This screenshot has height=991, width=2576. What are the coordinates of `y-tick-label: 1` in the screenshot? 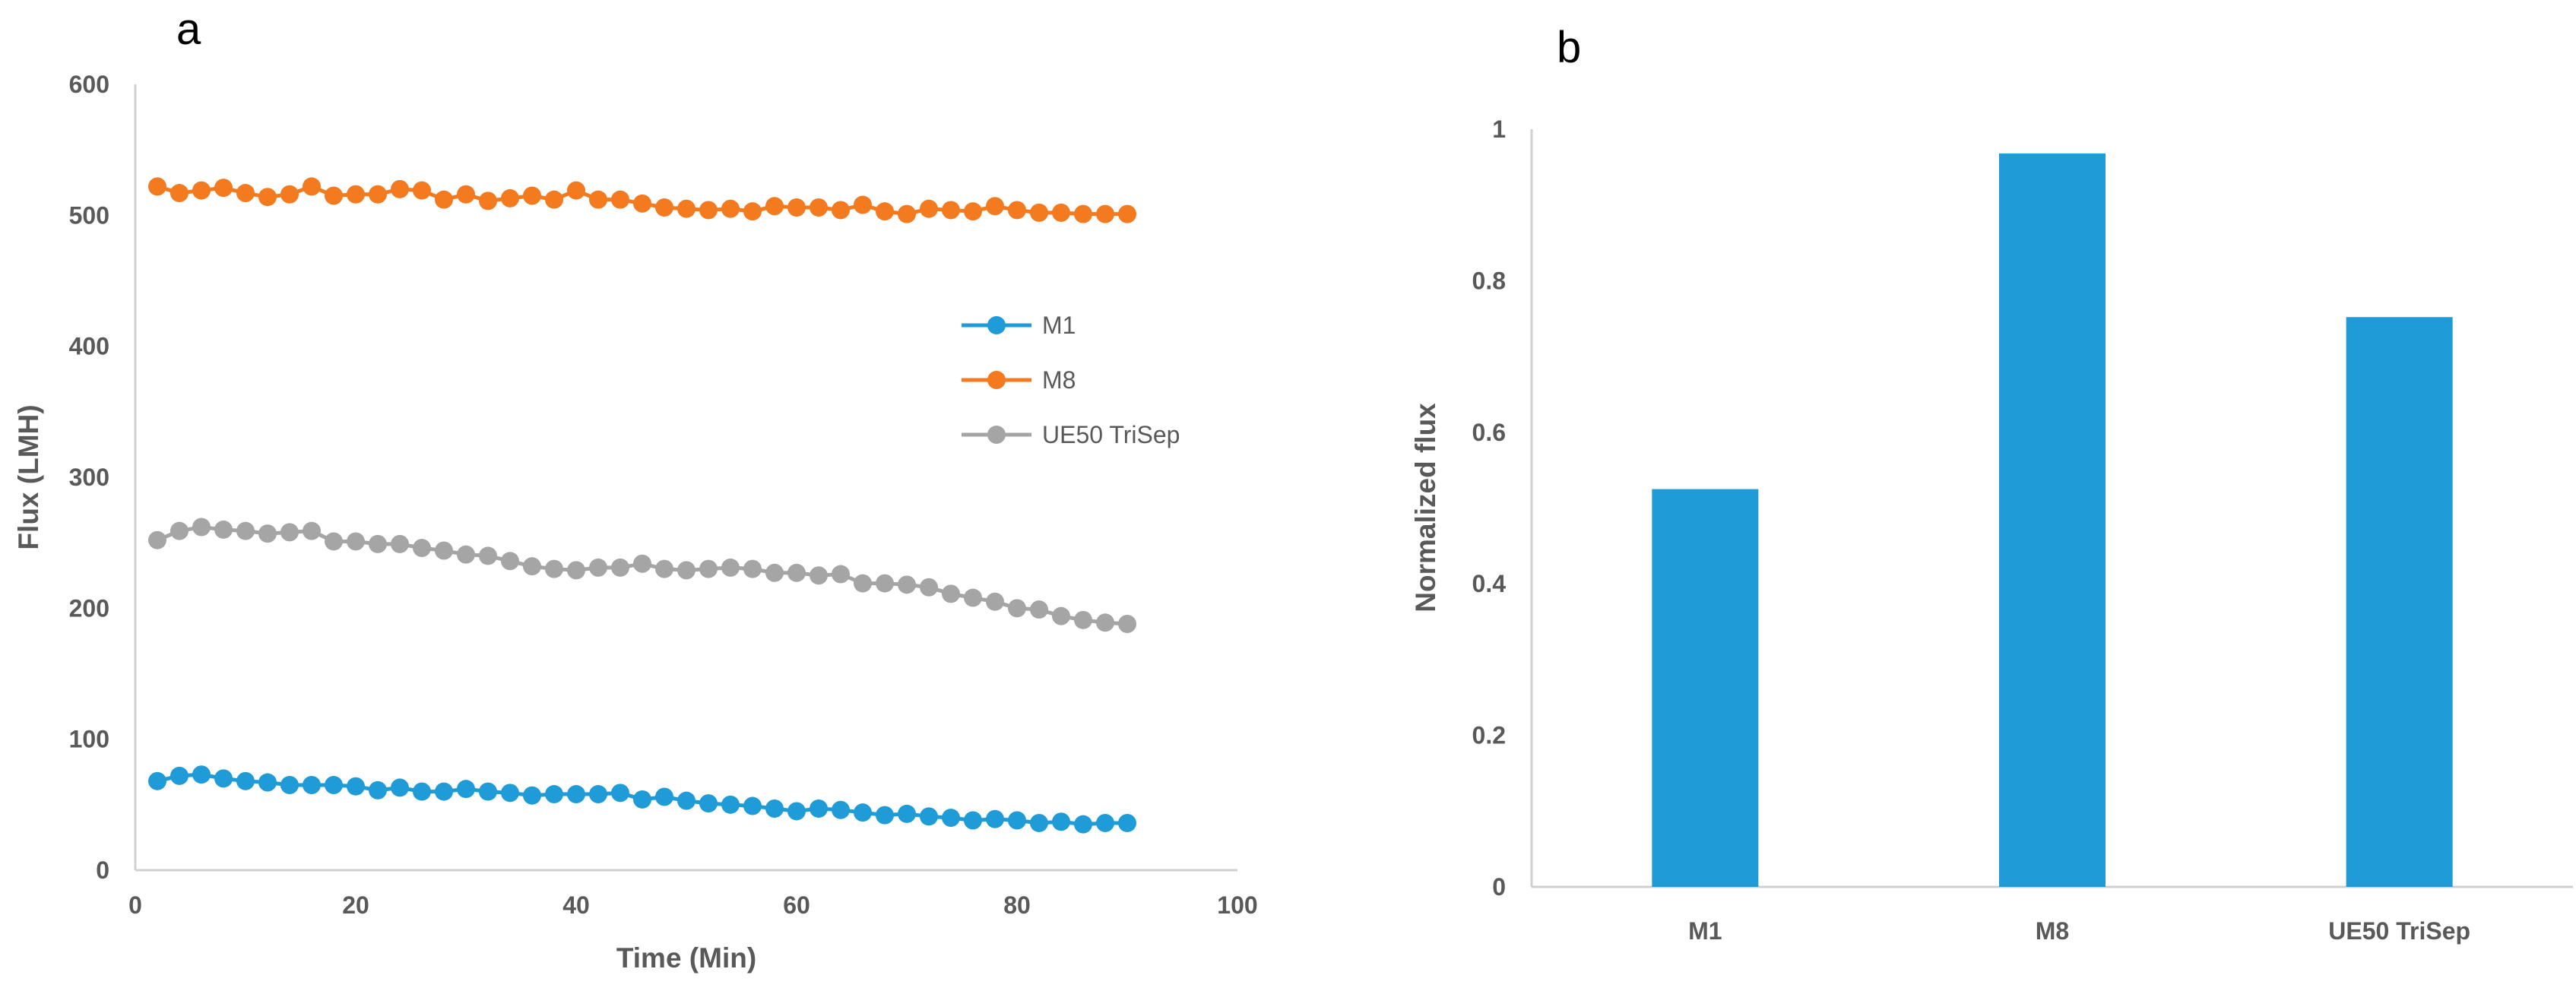 It's located at (1499, 129).